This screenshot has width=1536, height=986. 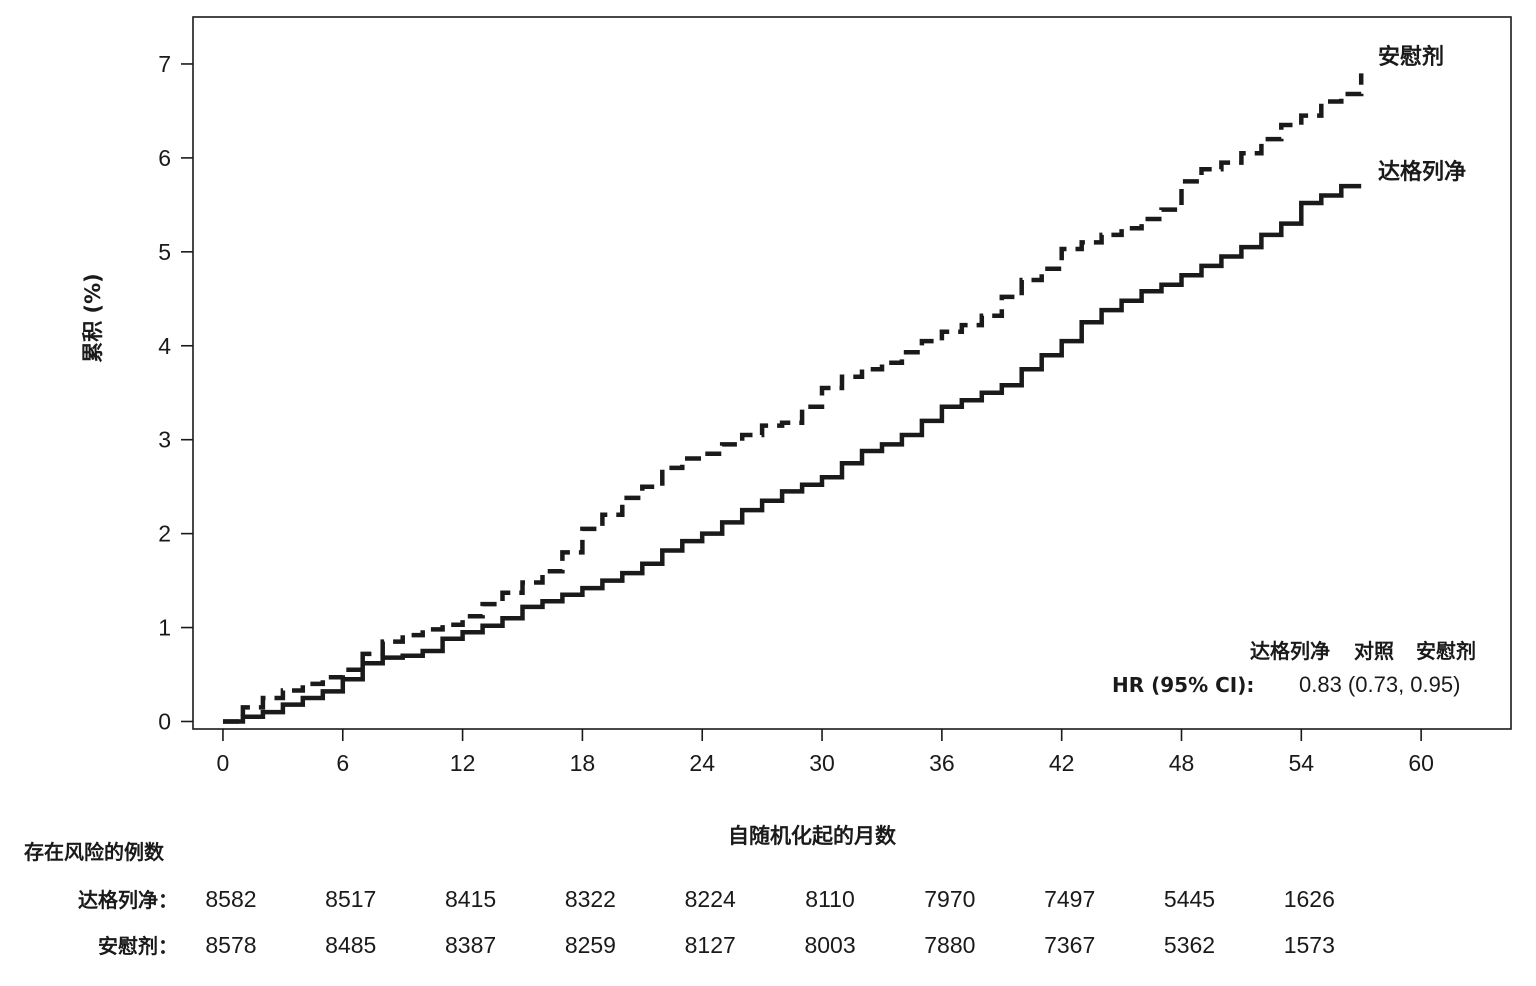 I want to click on hr-header-versus: 对照, so click(x=1374, y=651).